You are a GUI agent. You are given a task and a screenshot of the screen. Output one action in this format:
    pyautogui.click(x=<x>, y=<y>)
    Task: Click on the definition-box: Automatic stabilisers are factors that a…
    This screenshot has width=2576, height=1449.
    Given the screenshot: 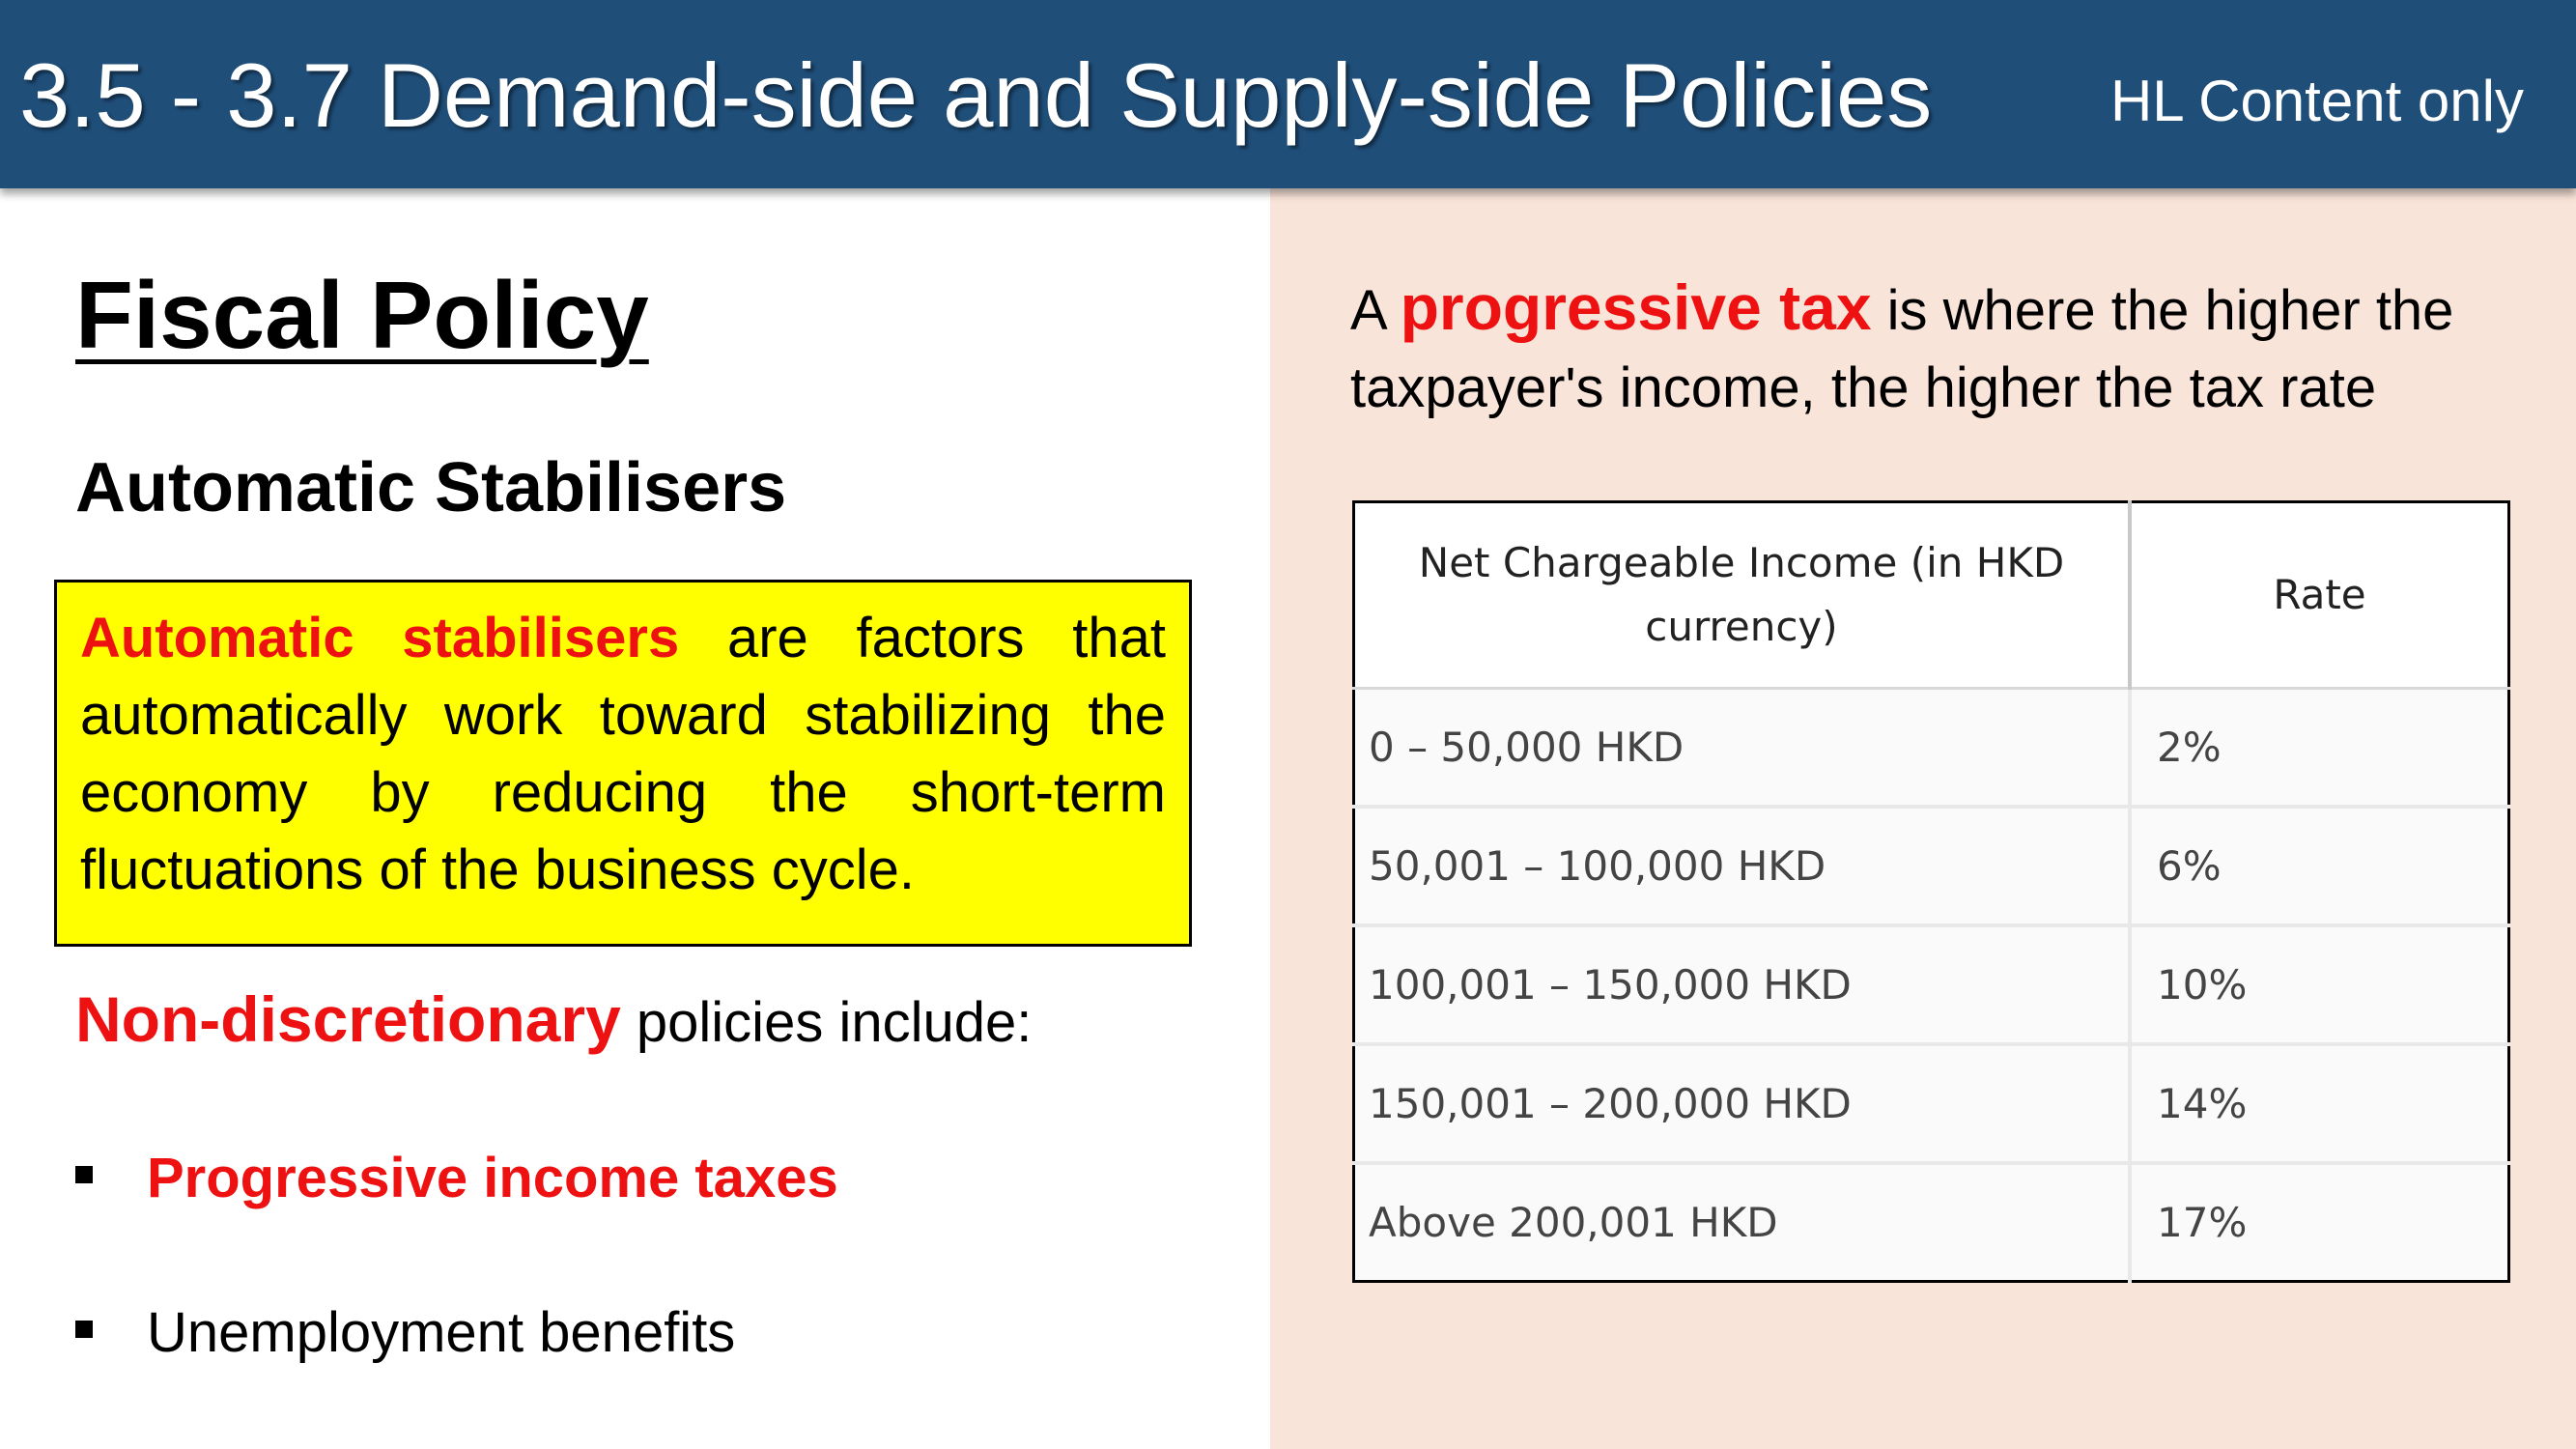 What is the action you would take?
    pyautogui.click(x=623, y=763)
    